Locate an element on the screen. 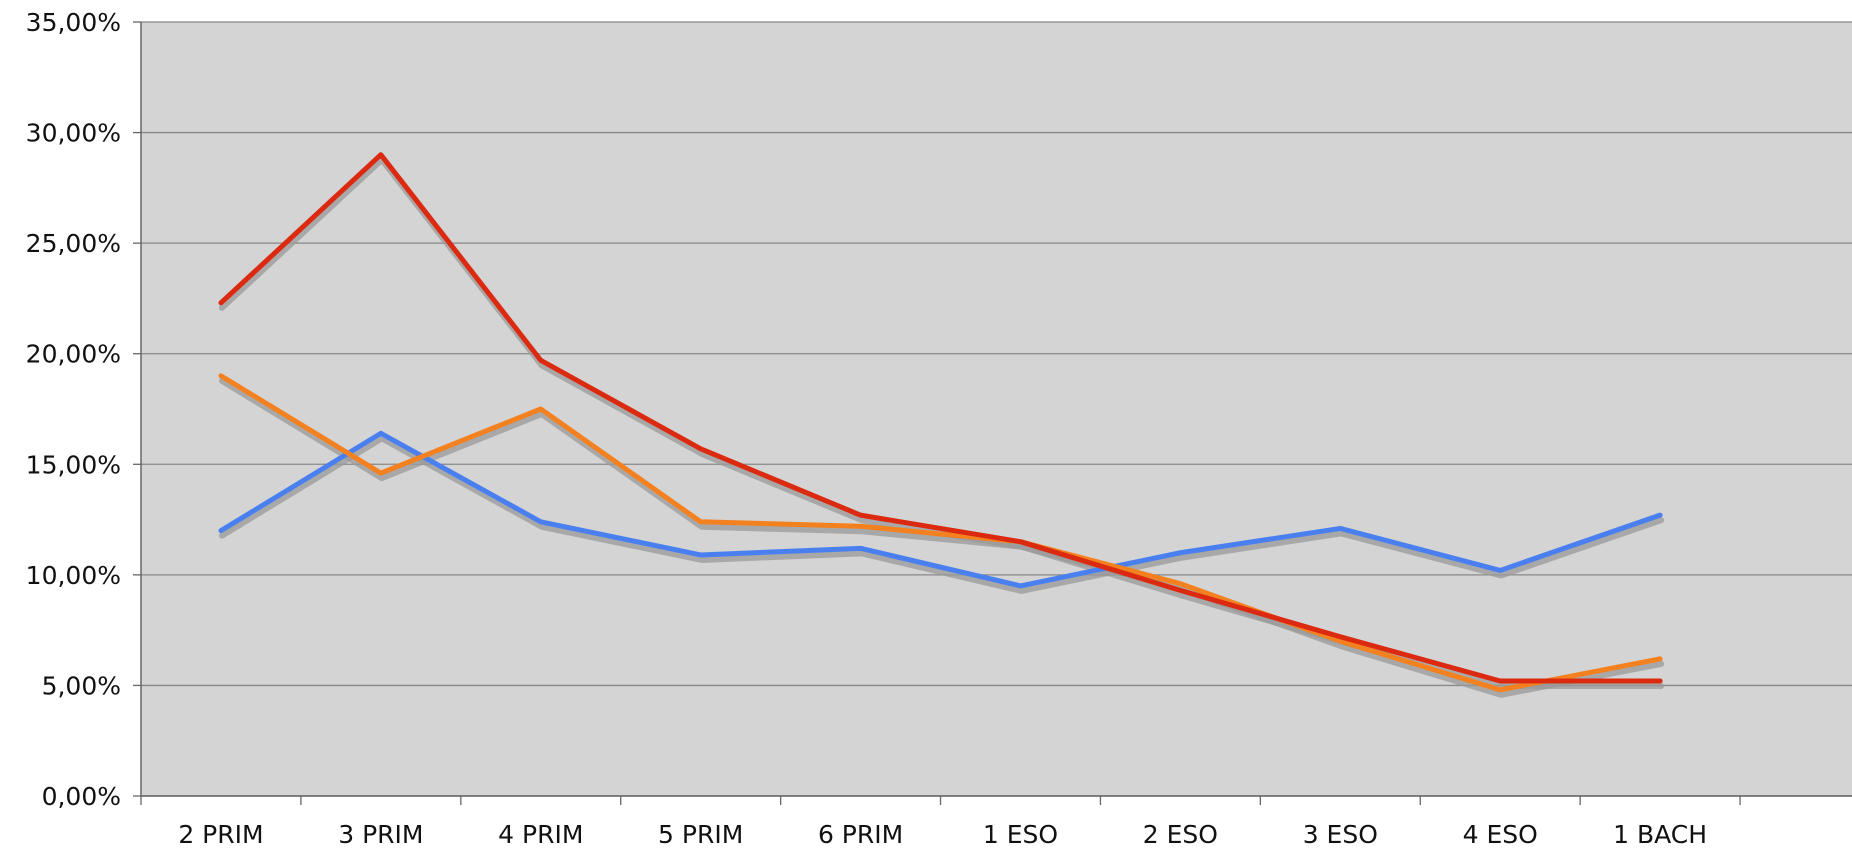  y-tick-label: 15,00% is located at coordinates (73, 464).